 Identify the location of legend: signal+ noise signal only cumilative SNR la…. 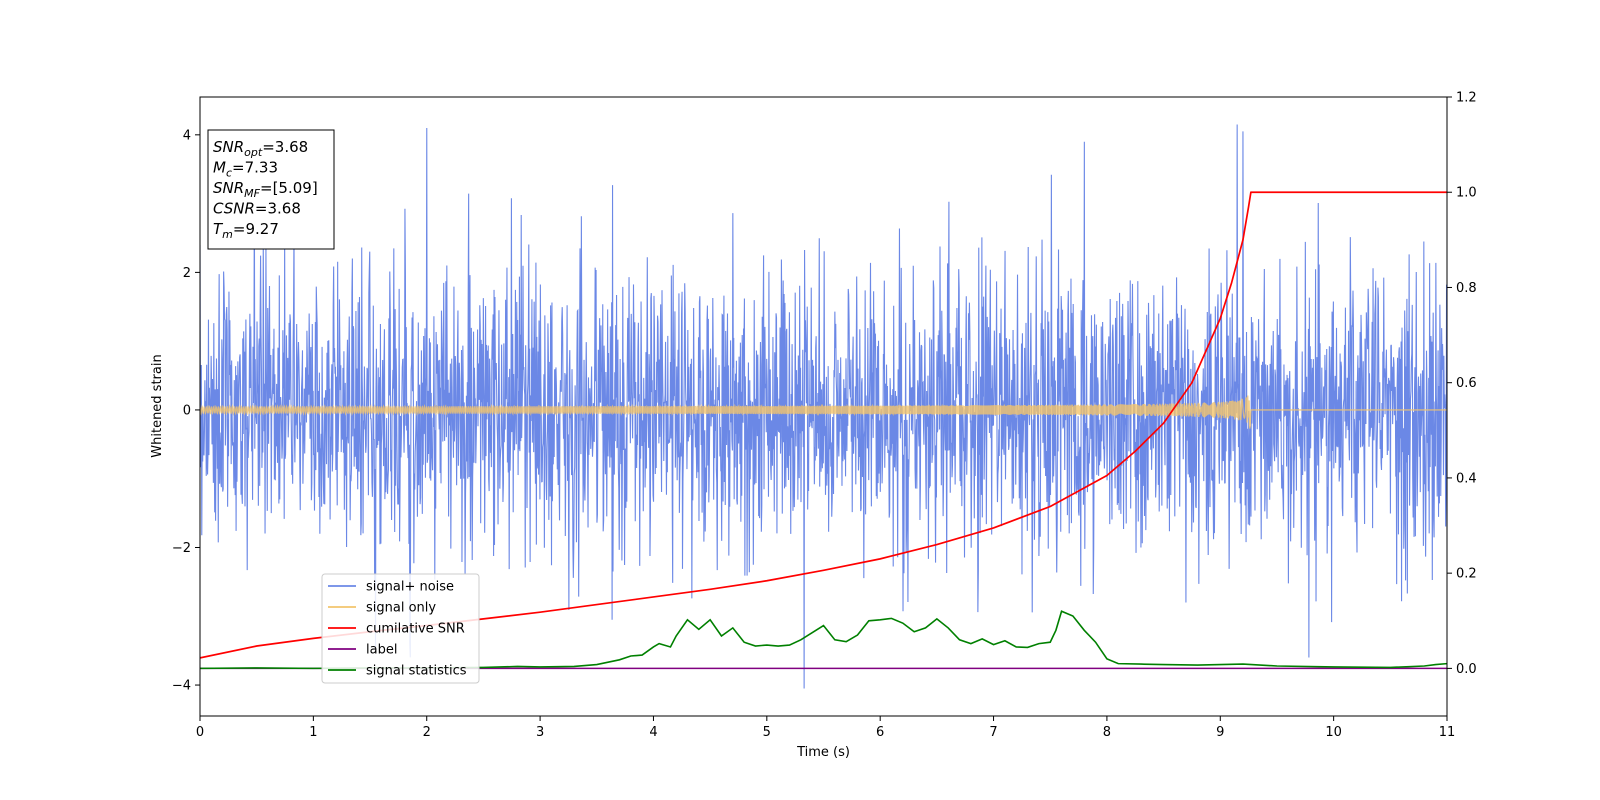
(400, 628).